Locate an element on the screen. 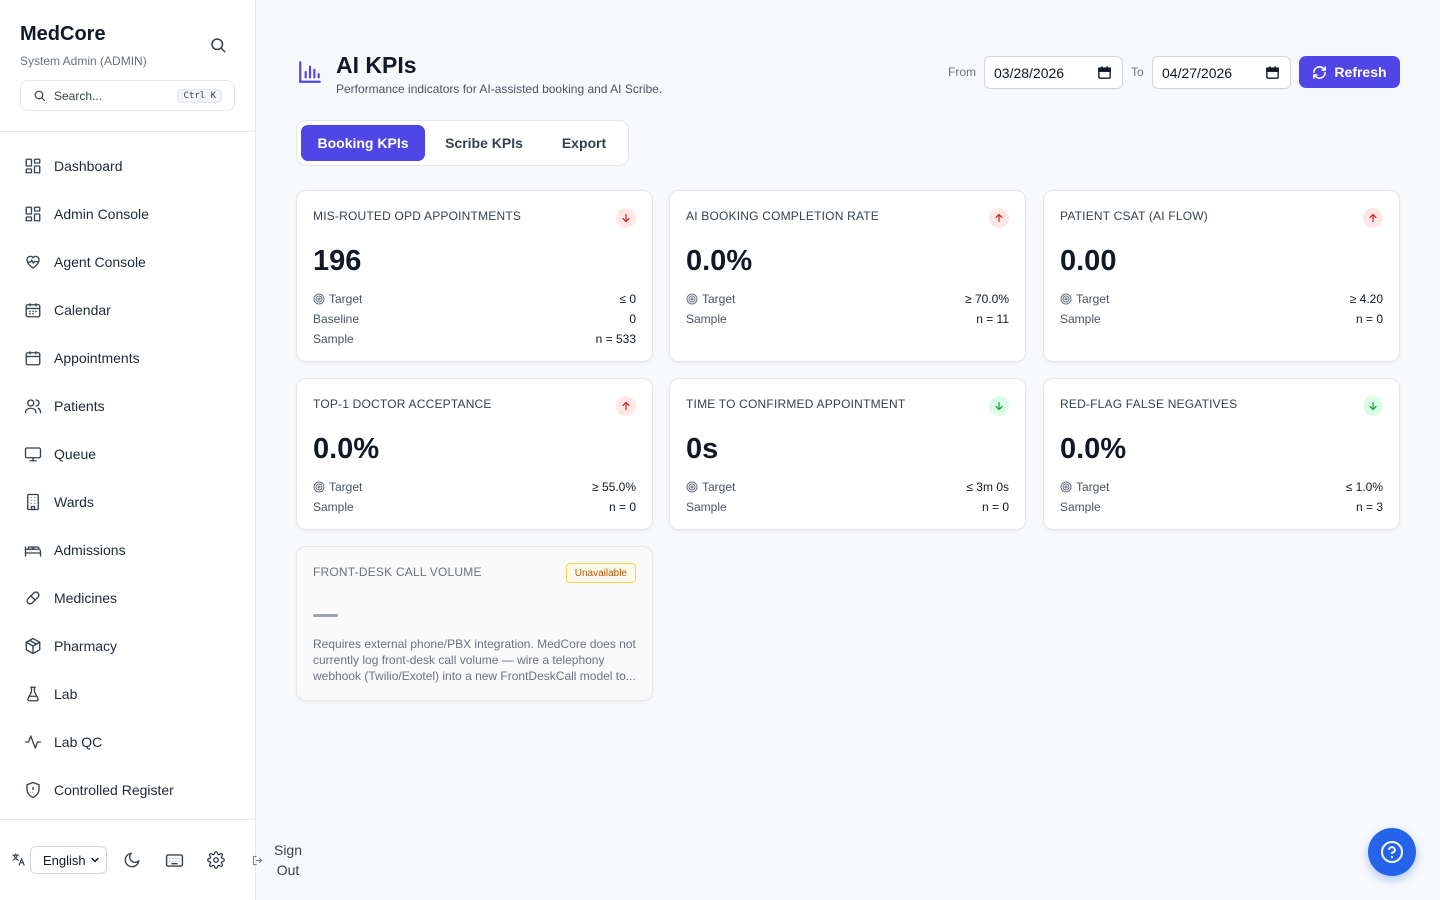 Image resolution: width=1440 pixels, height=900 pixels. tab-export: Export is located at coordinates (584, 143).